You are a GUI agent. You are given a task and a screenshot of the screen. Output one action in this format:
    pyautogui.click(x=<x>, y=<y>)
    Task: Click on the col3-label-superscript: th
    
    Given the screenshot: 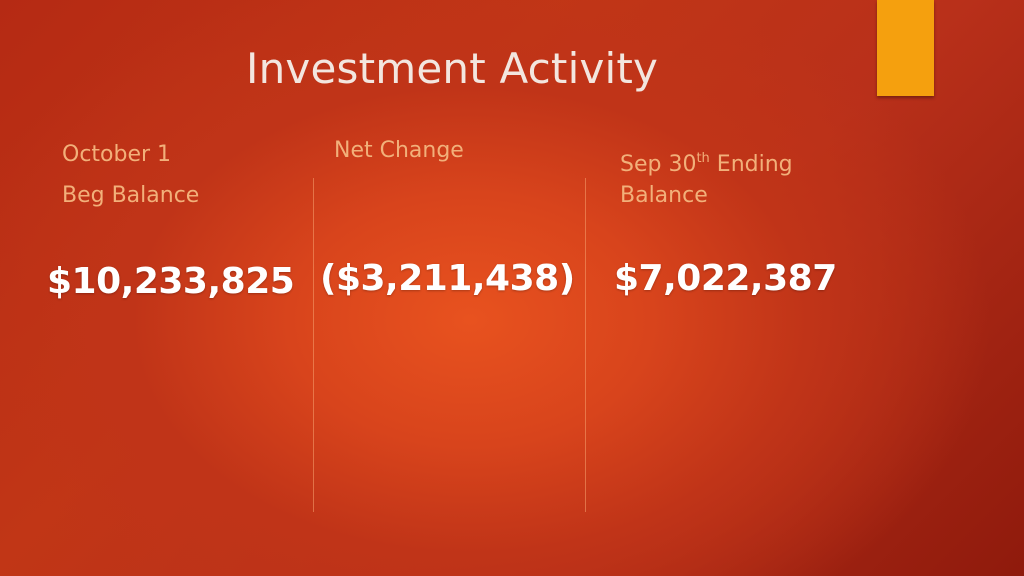 What is the action you would take?
    pyautogui.click(x=703, y=158)
    